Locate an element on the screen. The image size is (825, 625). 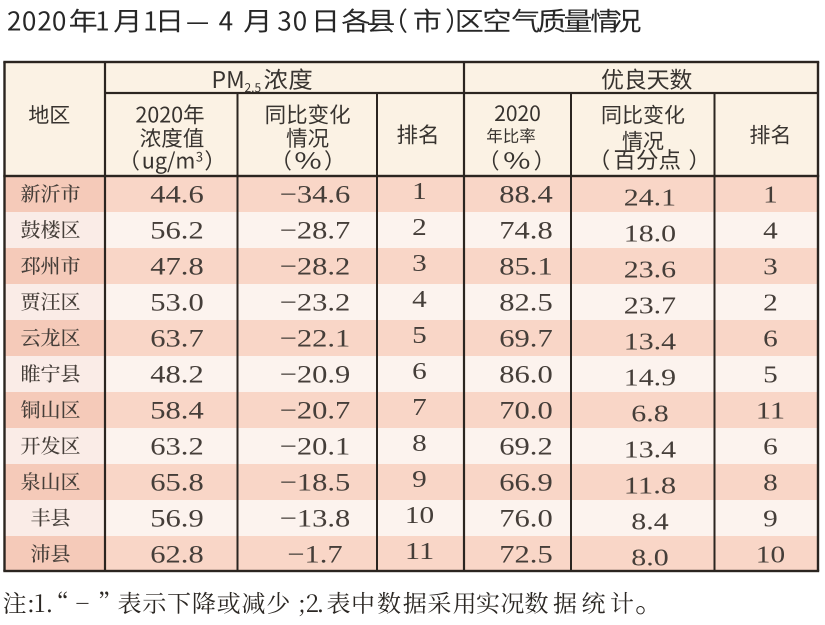
svg-text: −34.6 is located at coordinates (315, 195).